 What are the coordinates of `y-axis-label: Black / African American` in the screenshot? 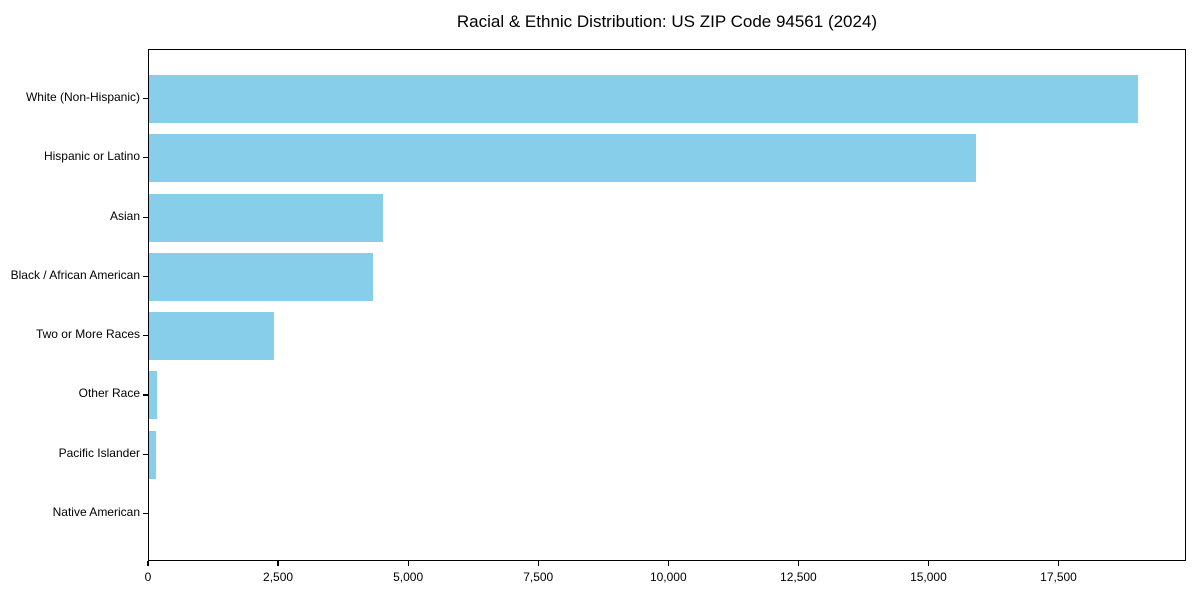 It's located at (75, 274).